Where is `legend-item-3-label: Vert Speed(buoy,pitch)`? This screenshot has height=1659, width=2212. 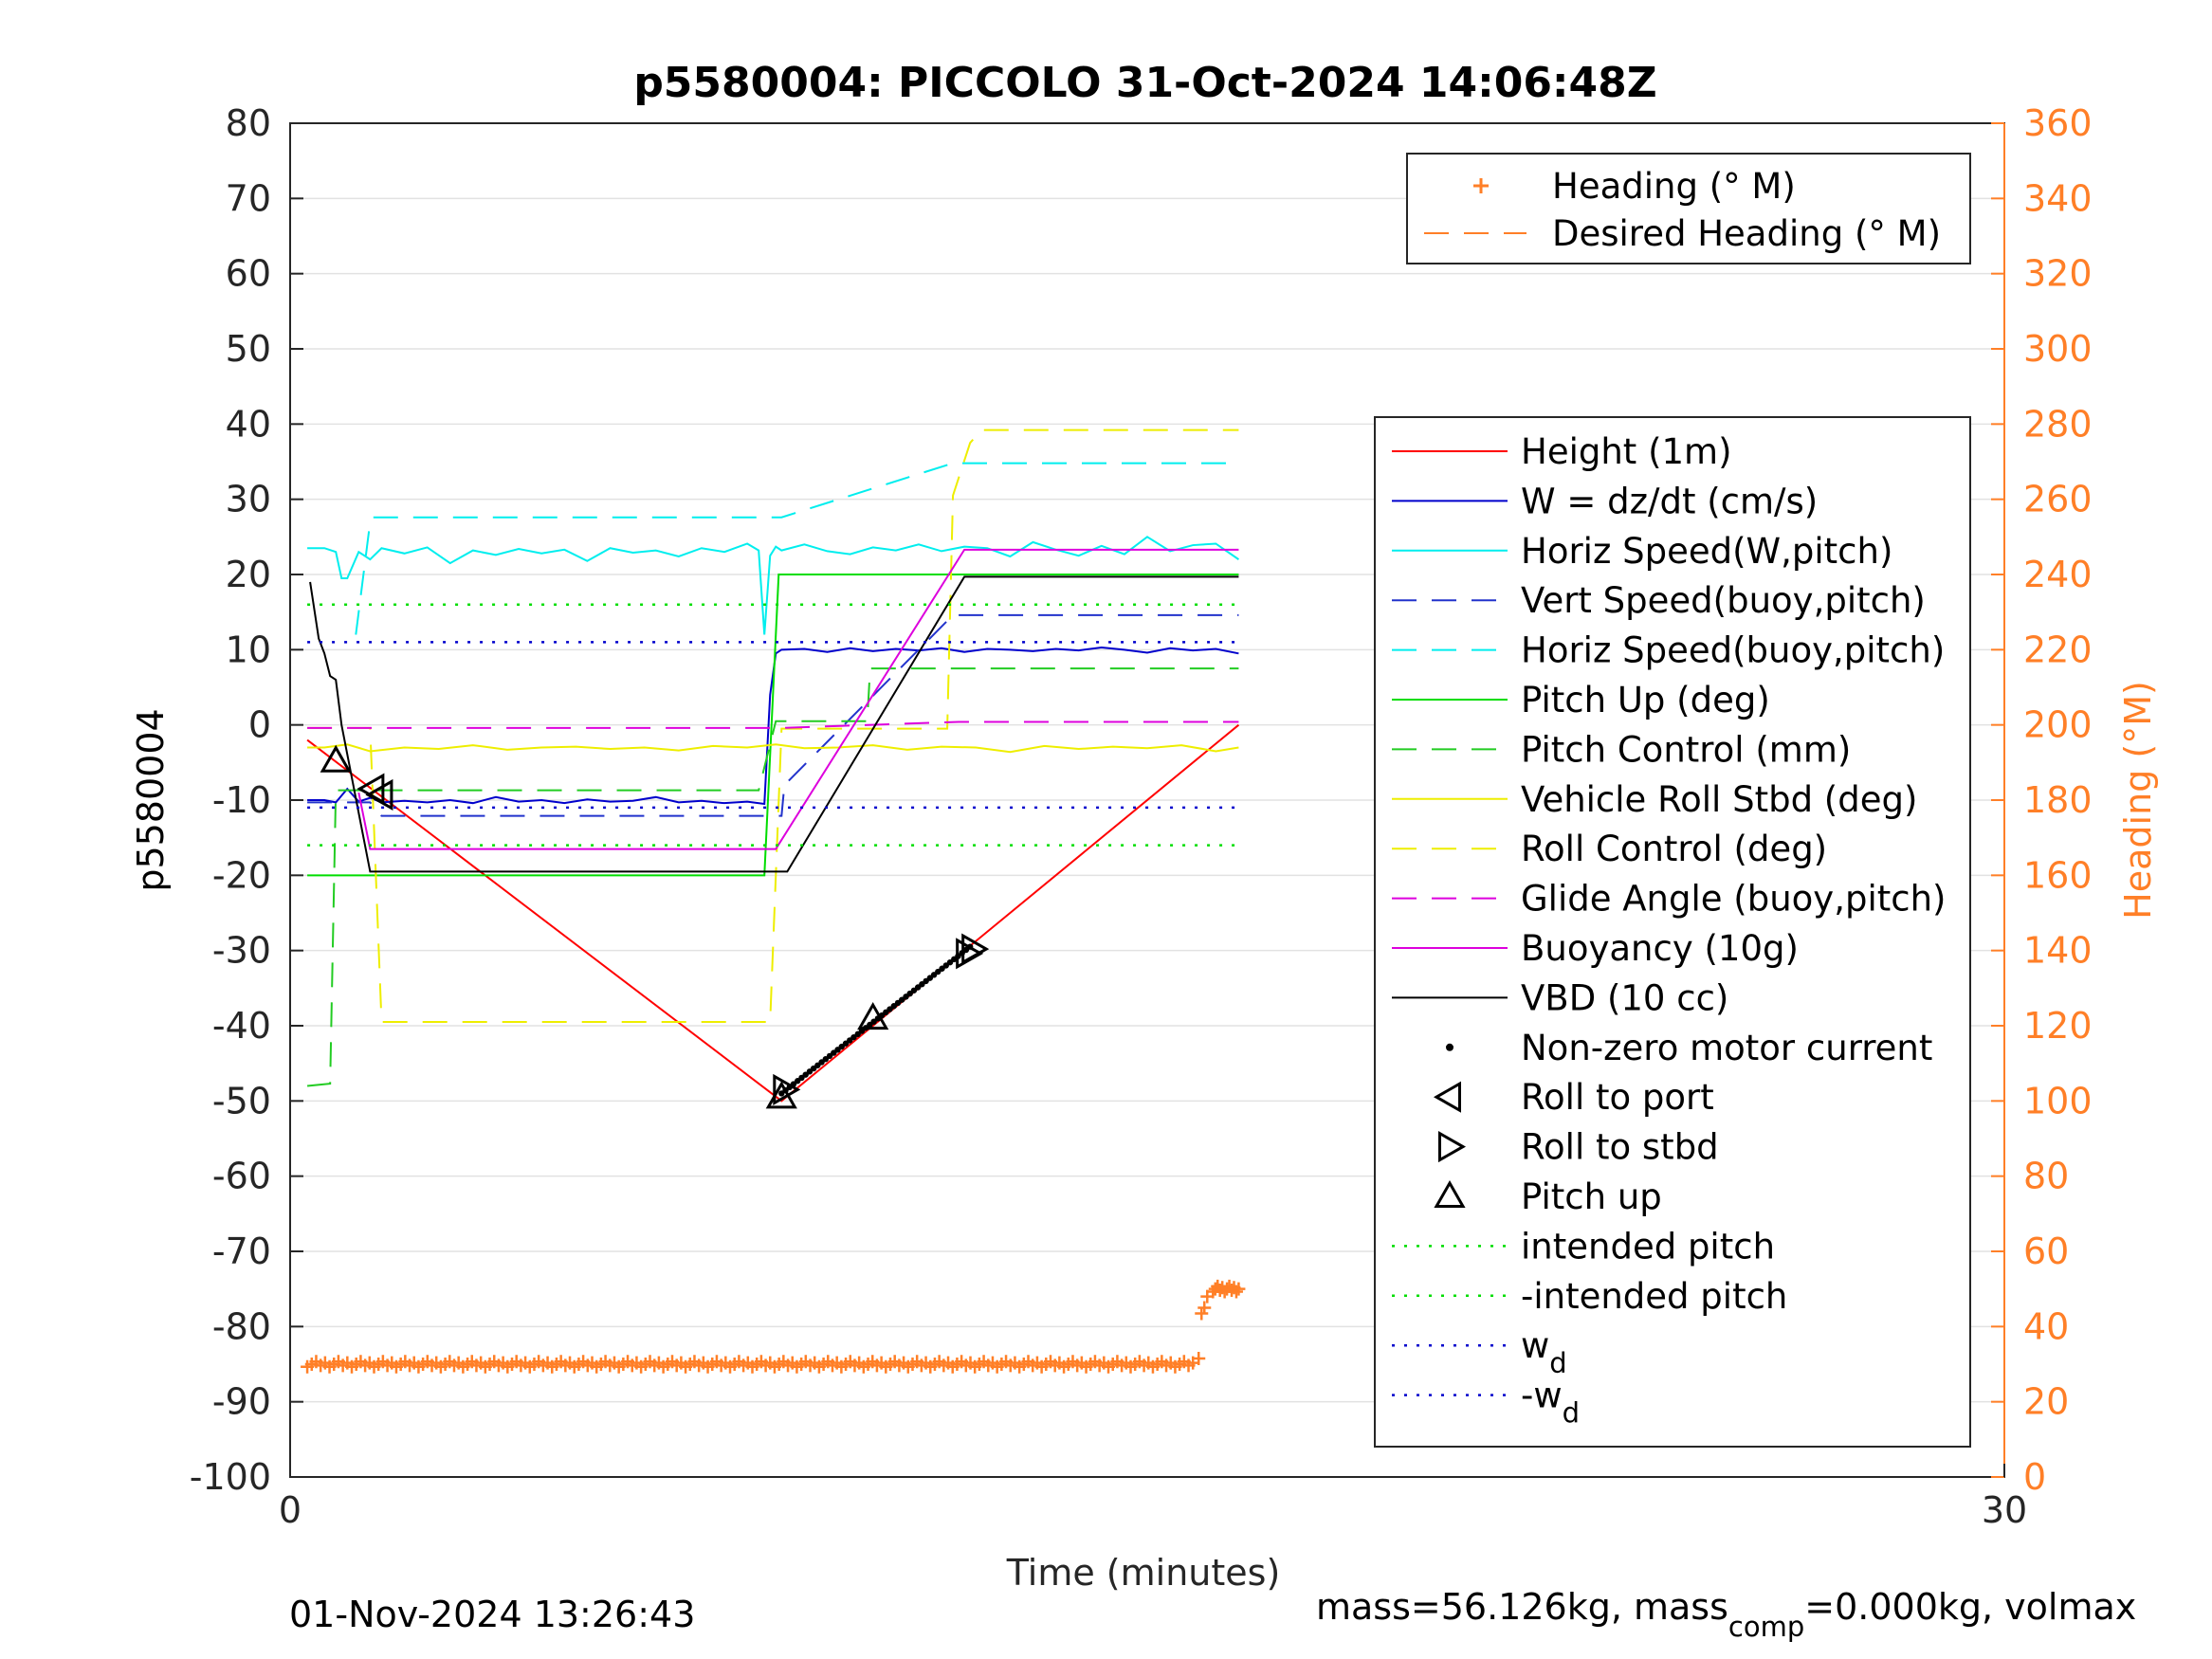 legend-item-3-label: Vert Speed(buoy,pitch) is located at coordinates (1723, 600).